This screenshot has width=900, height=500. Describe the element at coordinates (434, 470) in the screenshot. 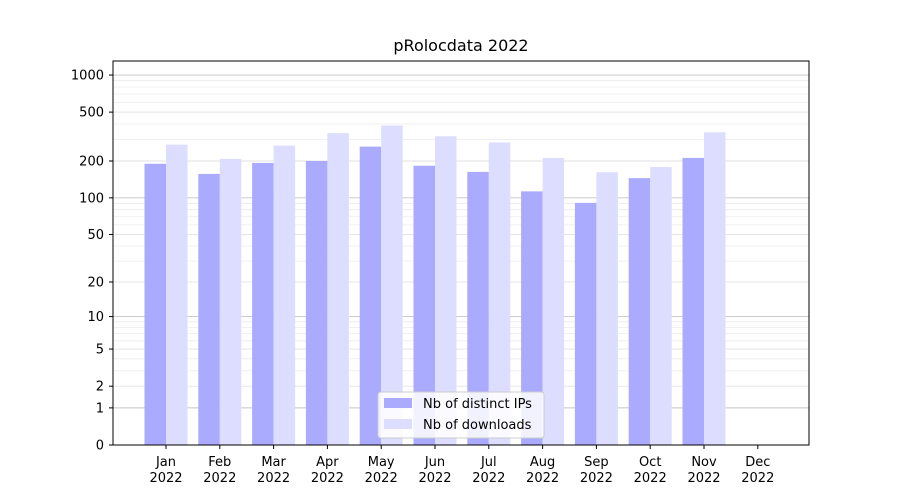

I see `x-tick-label: Jun 2022` at that location.